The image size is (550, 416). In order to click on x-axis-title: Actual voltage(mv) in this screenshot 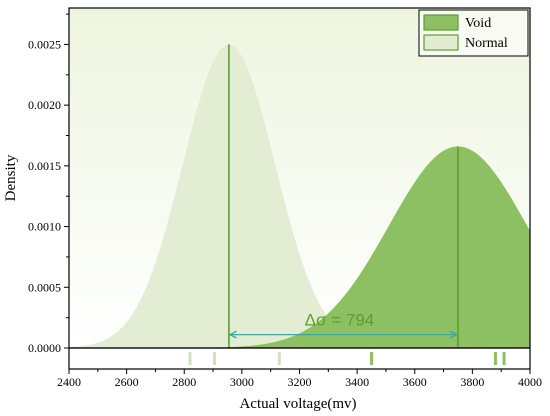, I will do `click(297, 404)`.